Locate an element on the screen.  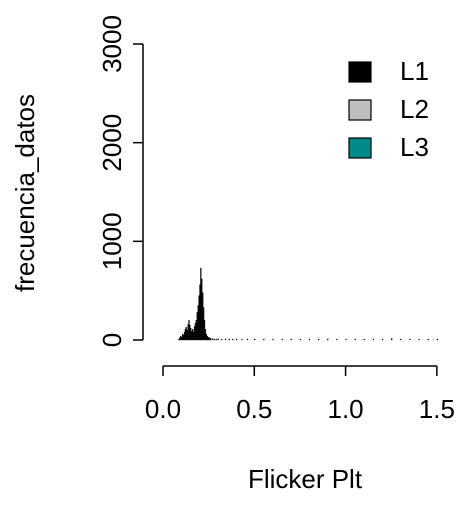
x-tick-label: 0.5 is located at coordinates (254, 409).